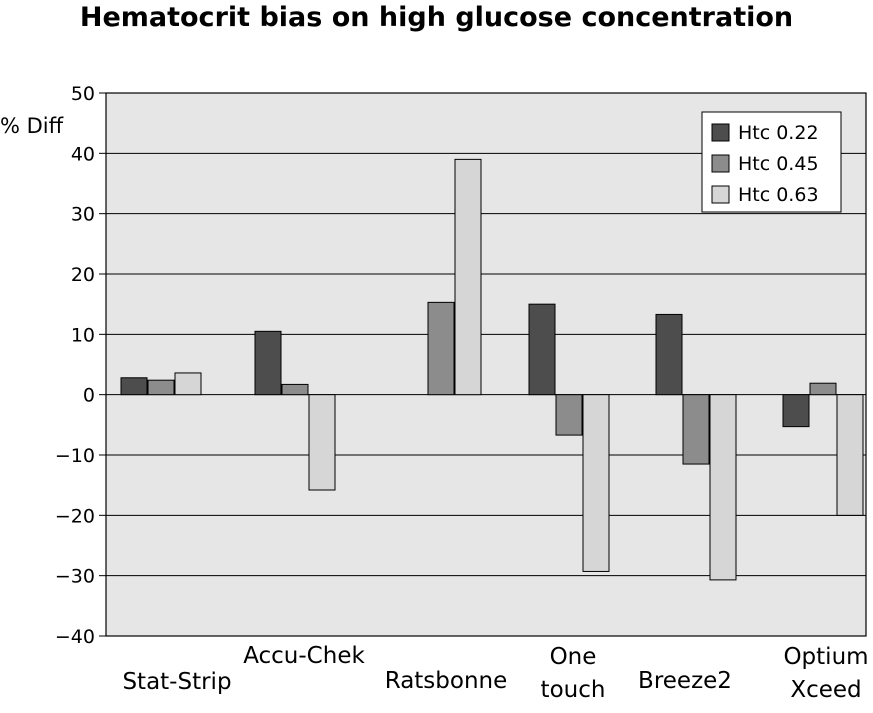  I want to click on y-tick-label: 10, so click(83, 335).